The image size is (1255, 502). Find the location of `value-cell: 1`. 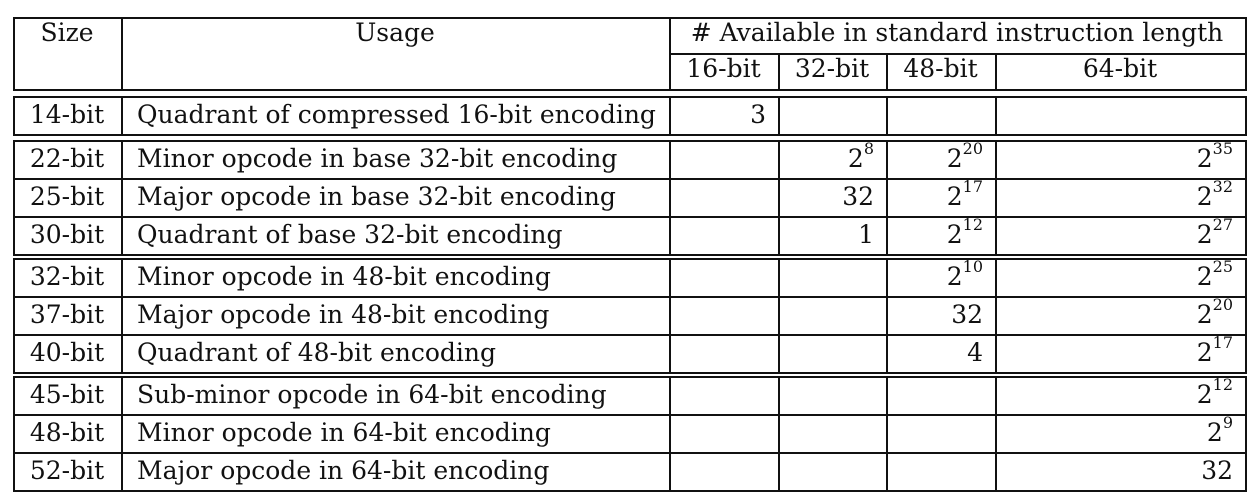

value-cell: 1 is located at coordinates (832, 235).